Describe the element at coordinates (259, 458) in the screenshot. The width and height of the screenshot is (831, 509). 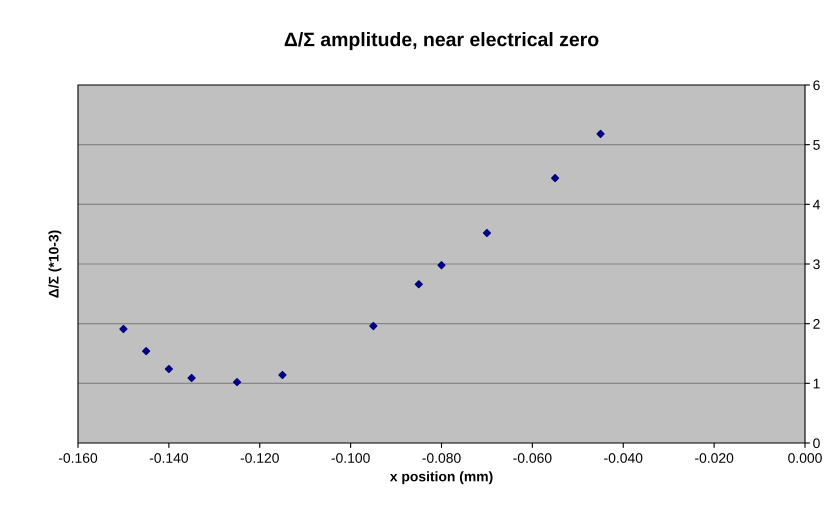
I see `x-tick-label: -0.120` at that location.